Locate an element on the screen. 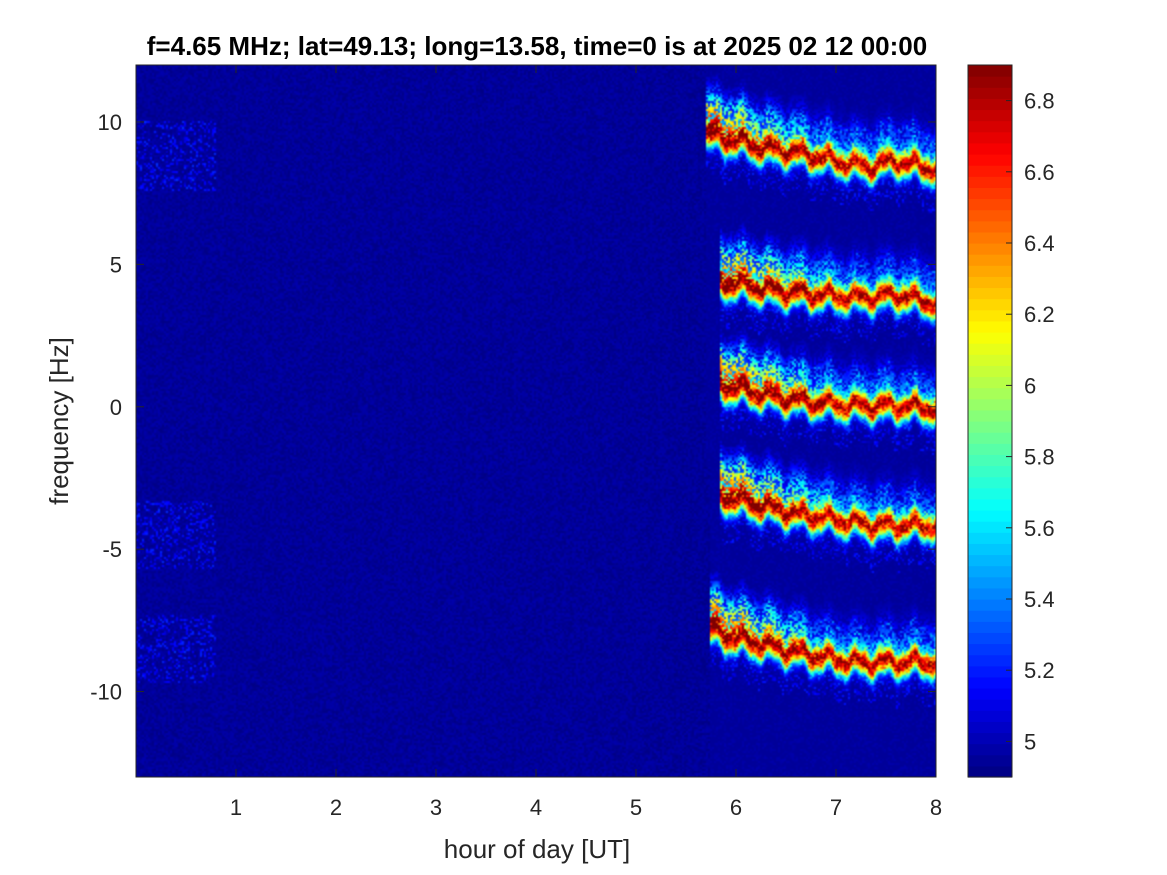  colorbar-tick-label: 5.8 is located at coordinates (1039, 457).